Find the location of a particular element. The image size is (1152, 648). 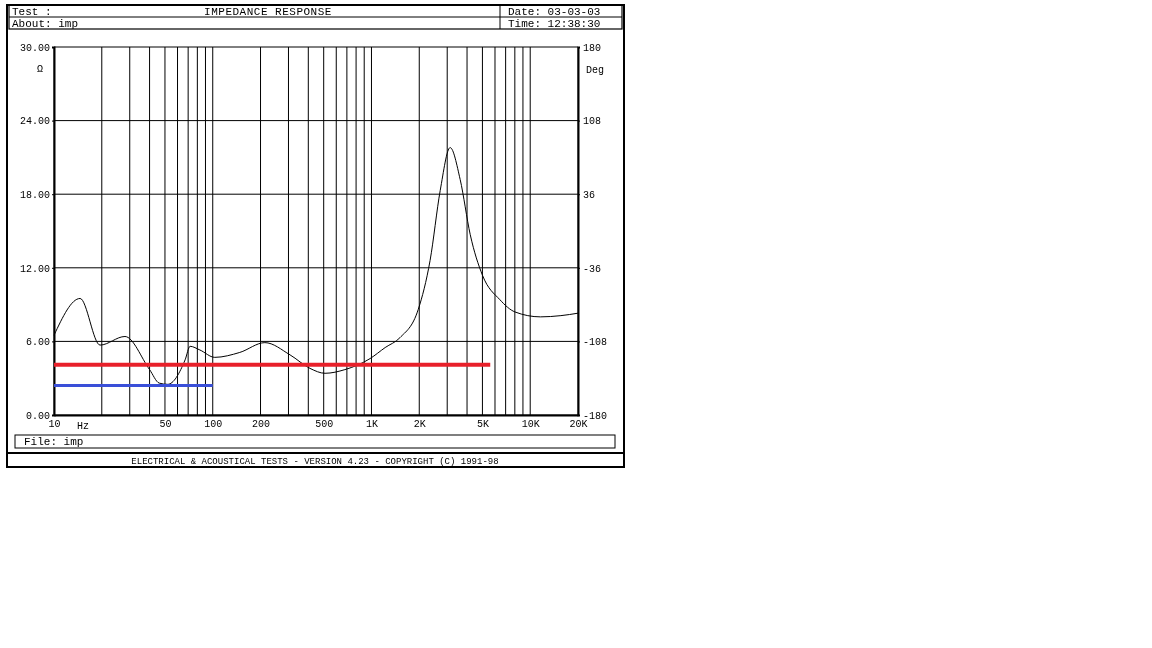

y2-tick-label: 180 is located at coordinates (592, 48).